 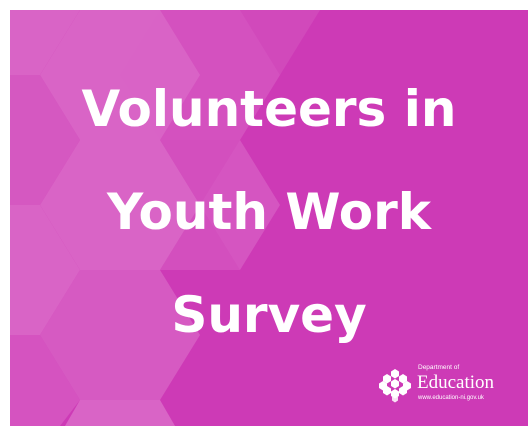 What do you see at coordinates (456, 382) in the screenshot?
I see `logo-education-text: Education` at bounding box center [456, 382].